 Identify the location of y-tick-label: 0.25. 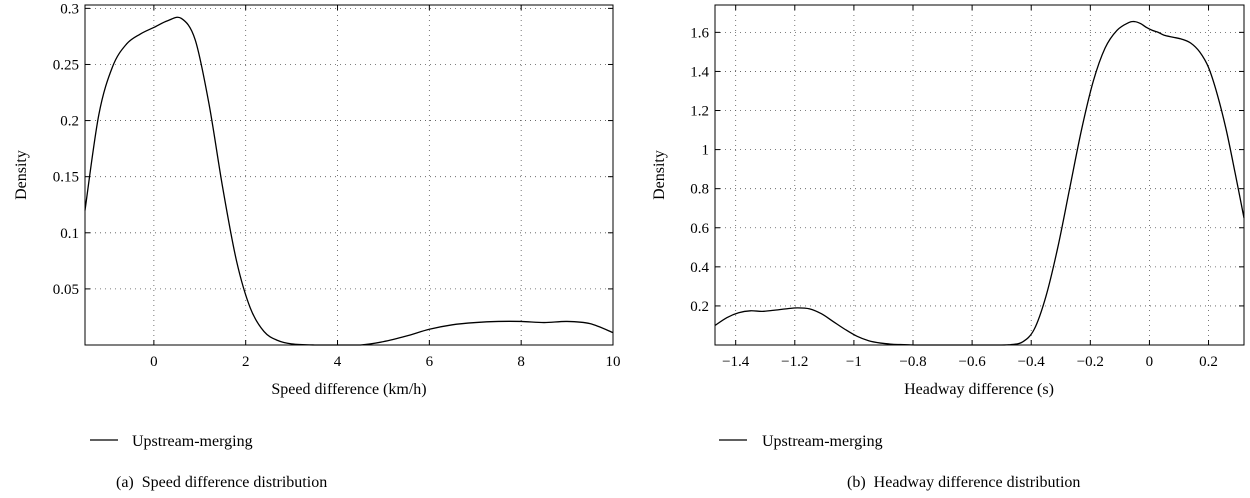
(66, 65).